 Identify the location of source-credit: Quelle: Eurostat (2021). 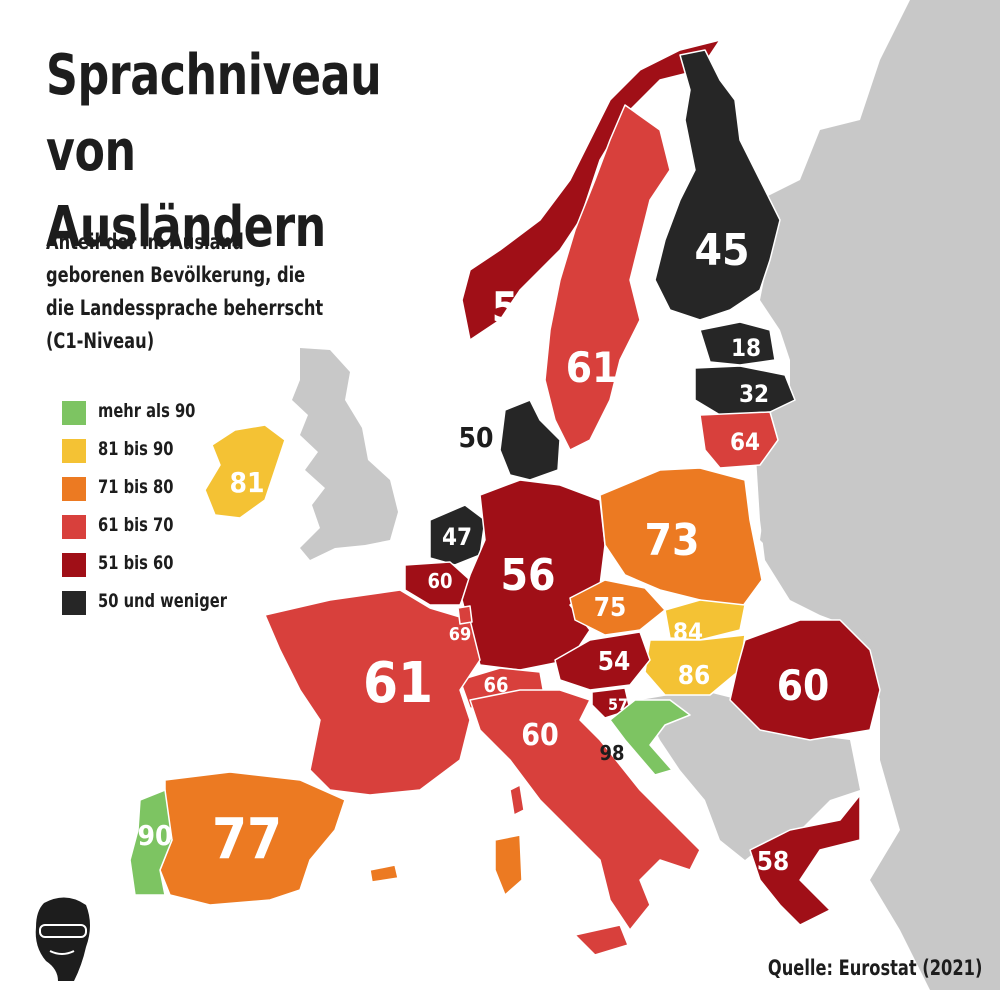
(874, 968).